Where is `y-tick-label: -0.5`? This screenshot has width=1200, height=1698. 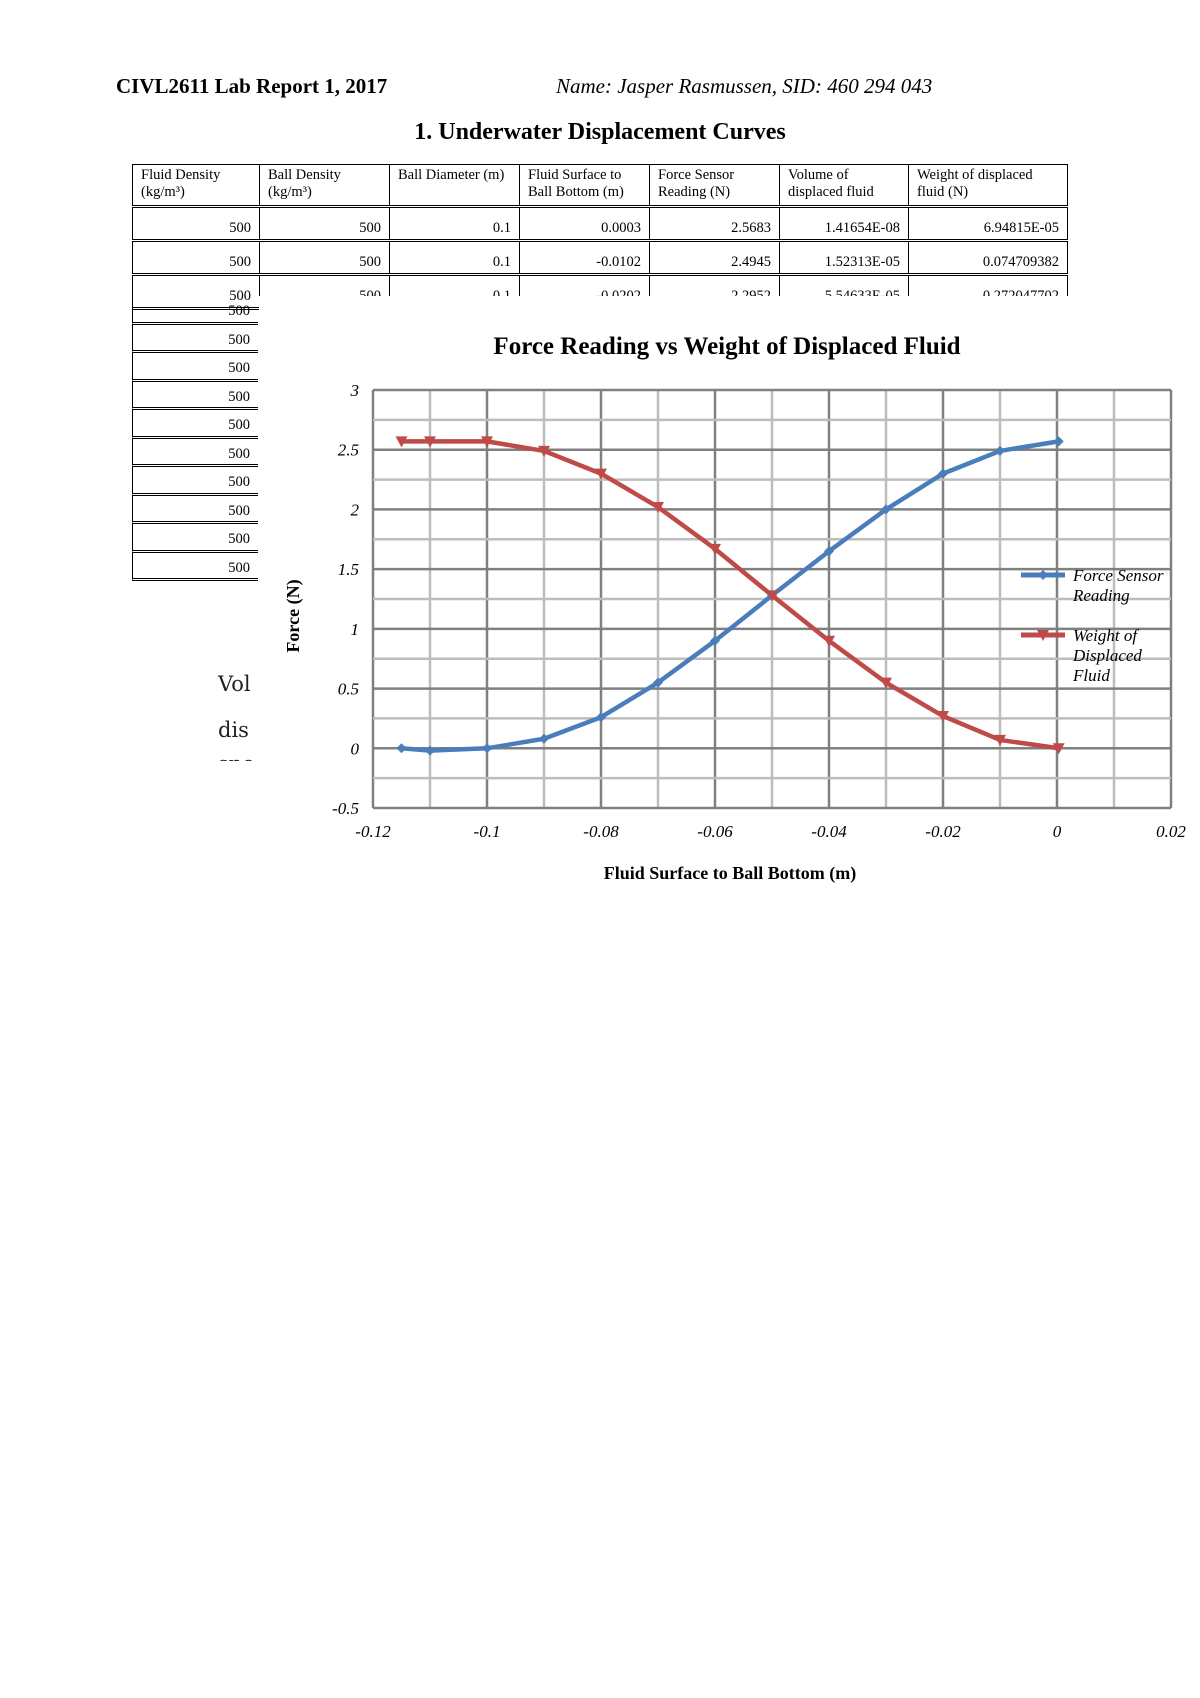 y-tick-label: -0.5 is located at coordinates (345, 808).